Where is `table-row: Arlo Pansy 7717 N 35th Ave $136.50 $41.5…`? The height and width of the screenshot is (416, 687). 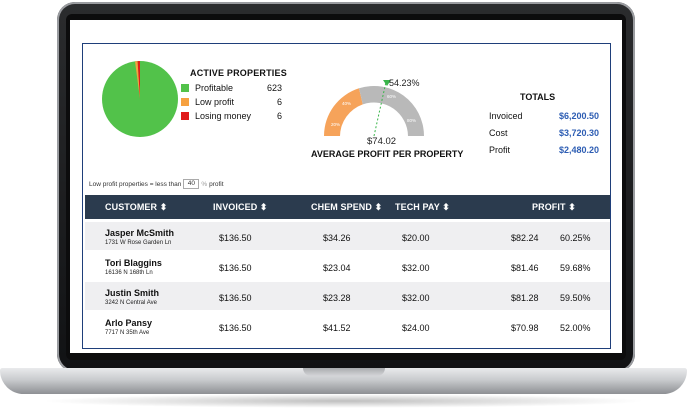
table-row: Arlo Pansy 7717 N 35th Ave $136.50 $41.5… is located at coordinates (347, 326).